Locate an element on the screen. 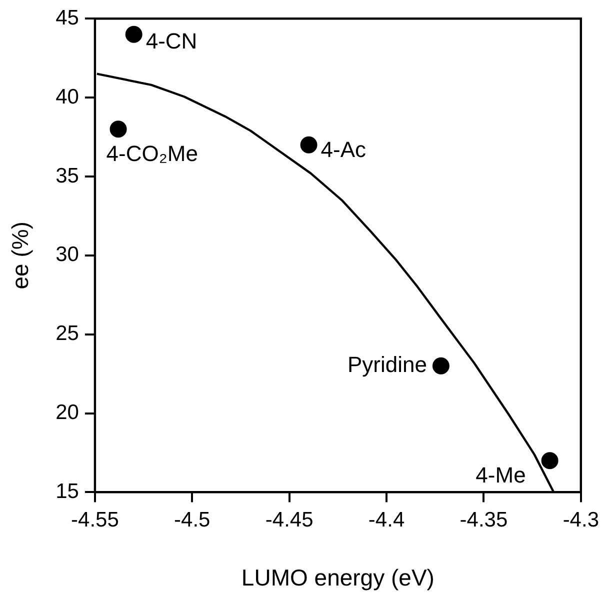  y-tick-label: 15 is located at coordinates (67, 491).